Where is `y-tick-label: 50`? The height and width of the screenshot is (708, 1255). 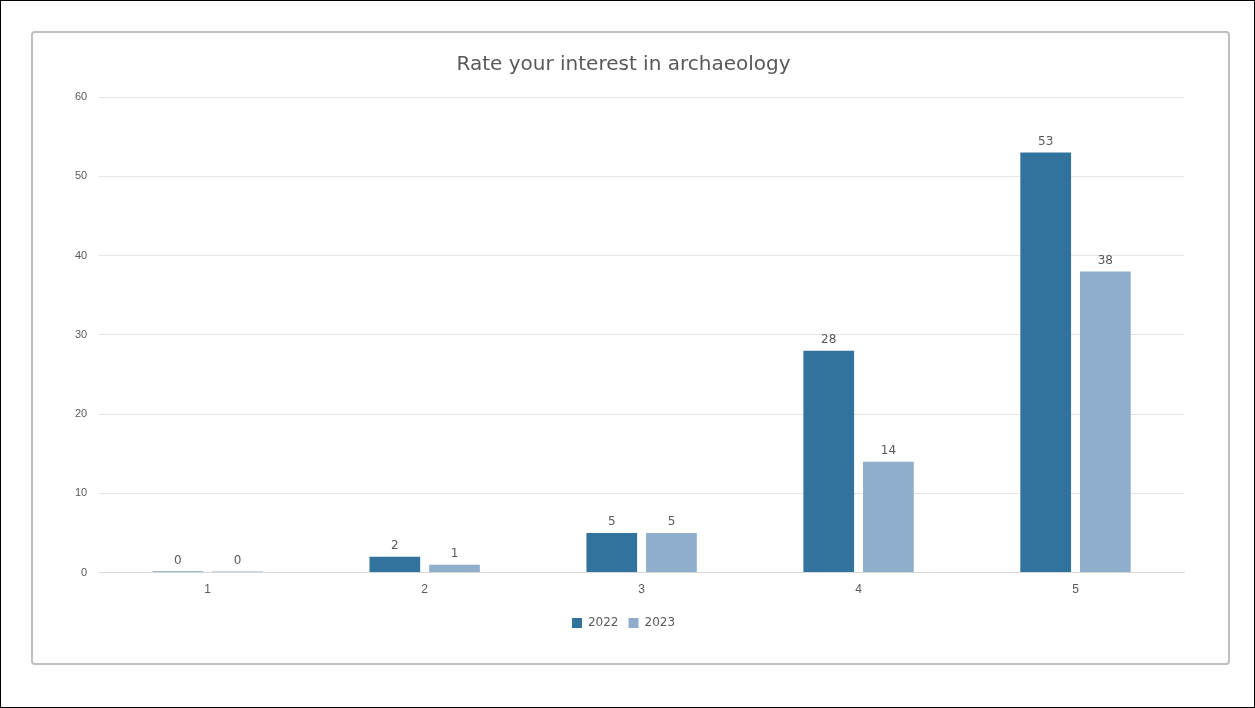 y-tick-label: 50 is located at coordinates (81, 175).